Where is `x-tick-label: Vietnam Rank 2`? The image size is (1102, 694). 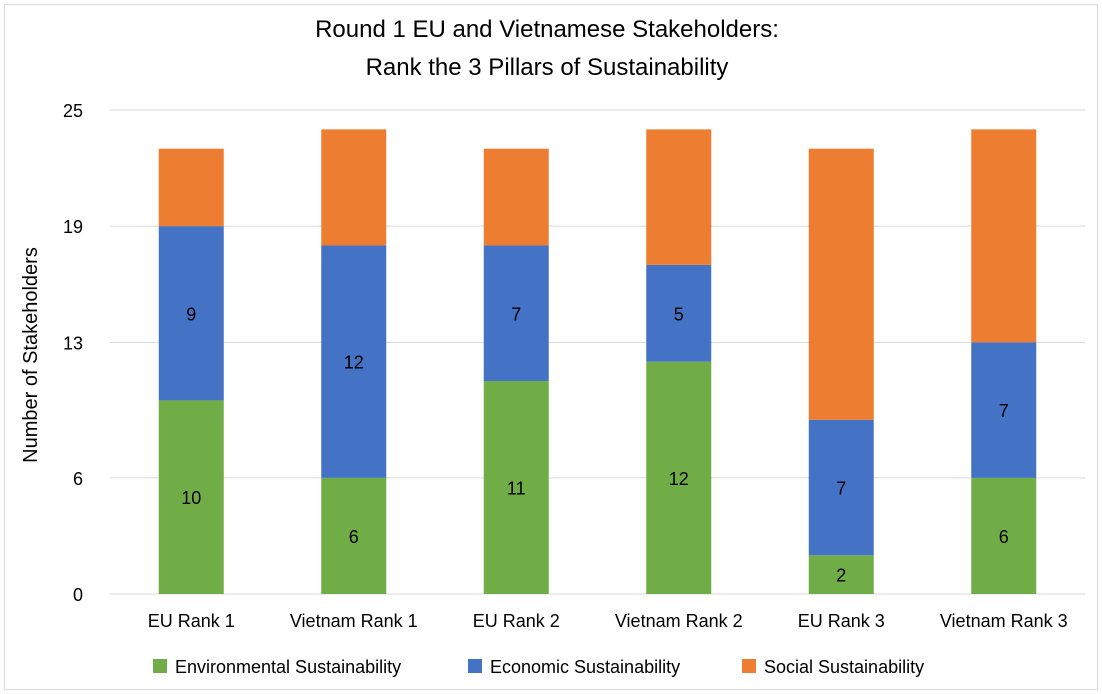 x-tick-label: Vietnam Rank 2 is located at coordinates (679, 621).